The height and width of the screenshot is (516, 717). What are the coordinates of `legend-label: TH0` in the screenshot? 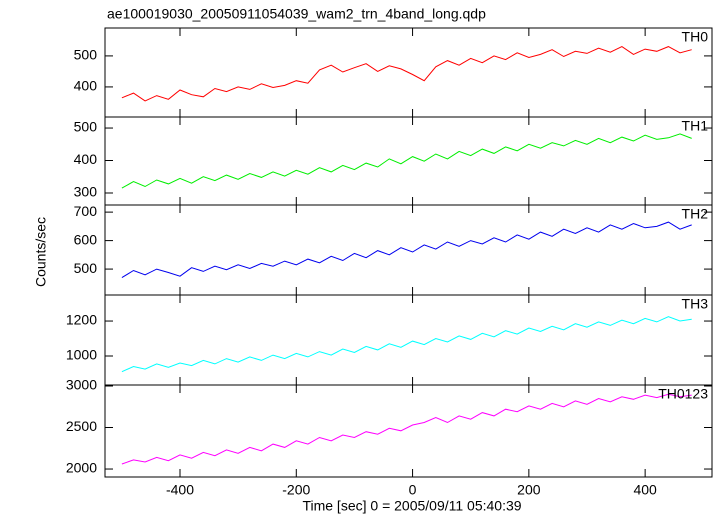 It's located at (695, 37).